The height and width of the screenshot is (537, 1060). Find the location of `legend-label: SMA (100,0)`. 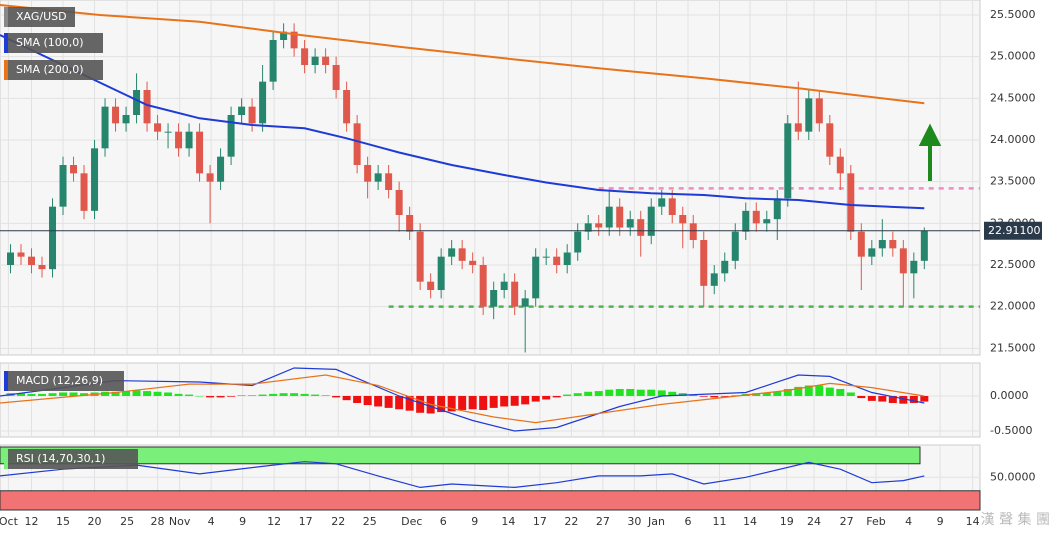

legend-label: SMA (100,0) is located at coordinates (50, 42).